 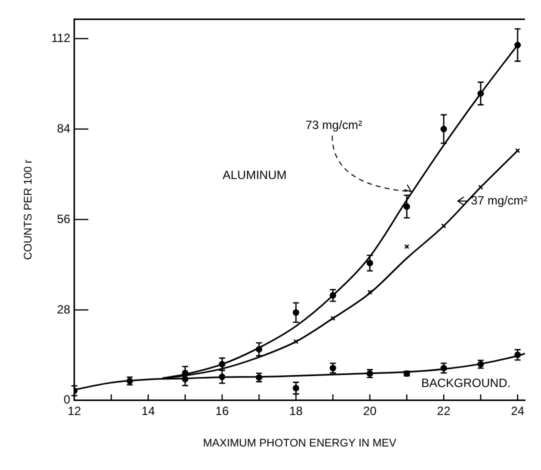 What do you see at coordinates (28, 209) in the screenshot?
I see `y-axis-title: COUNTS PER 100 r` at bounding box center [28, 209].